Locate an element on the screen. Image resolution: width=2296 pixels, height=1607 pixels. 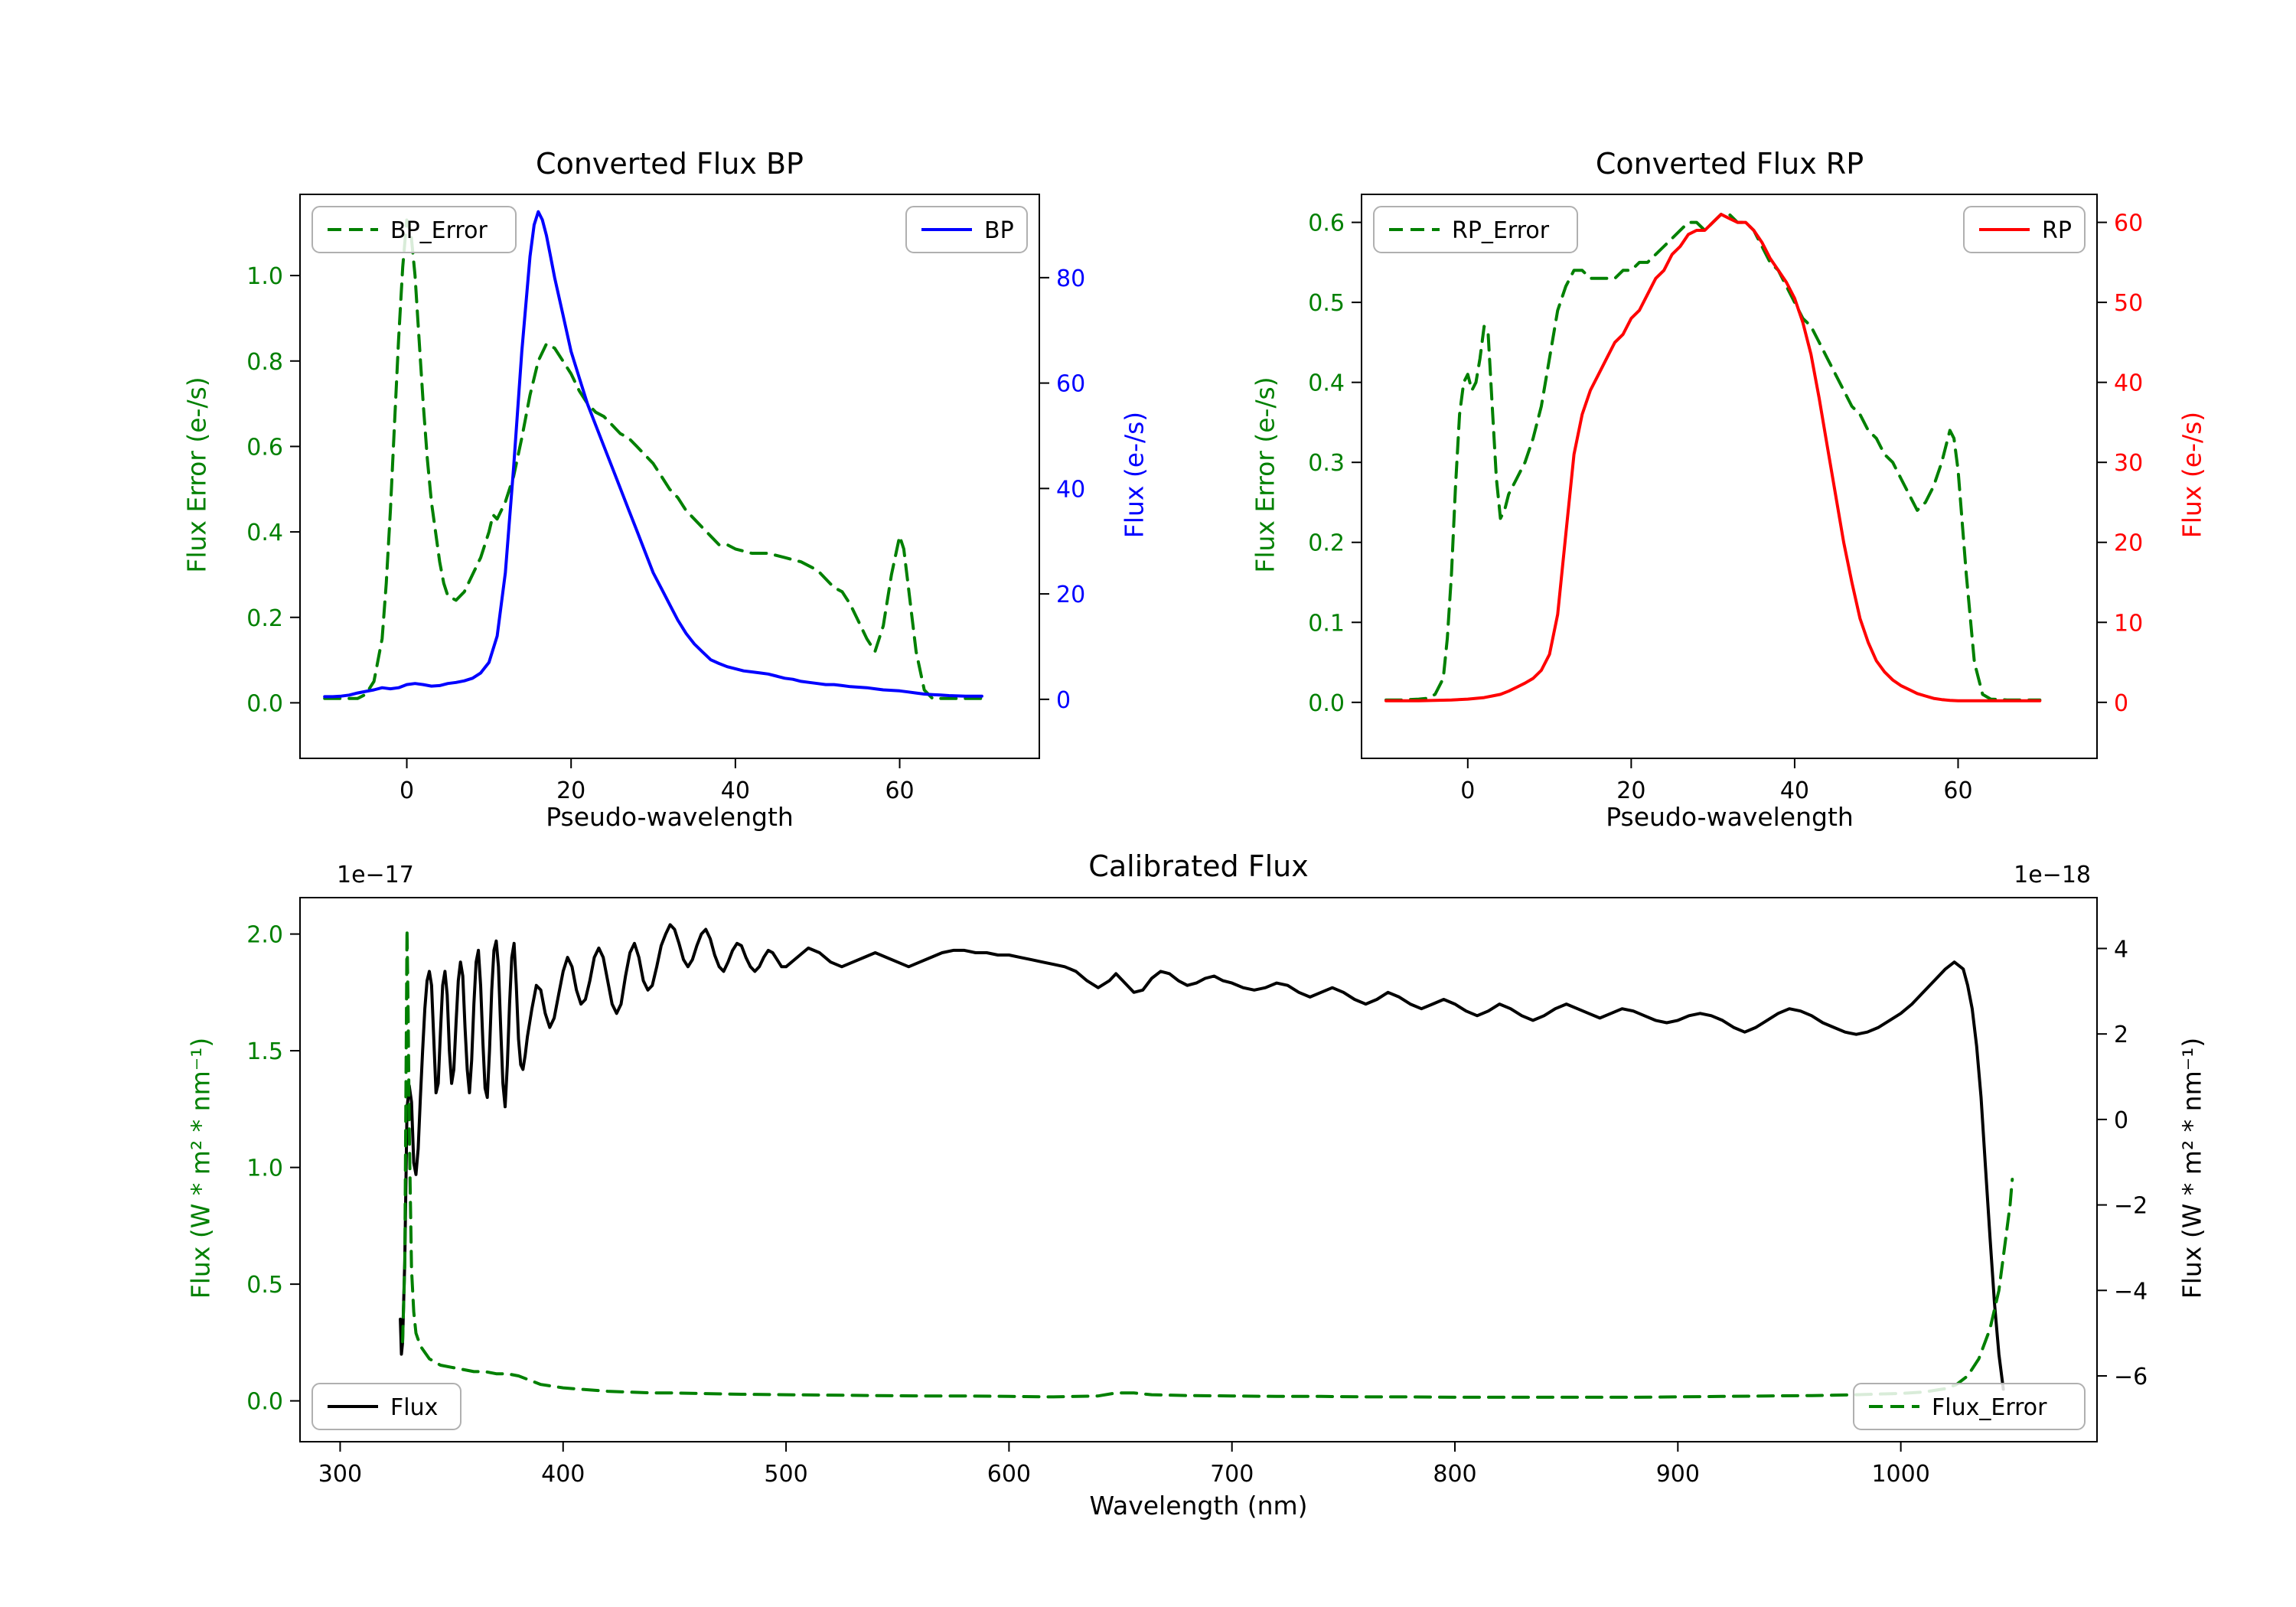
y-tick-label-right: 4 is located at coordinates (2121, 949).